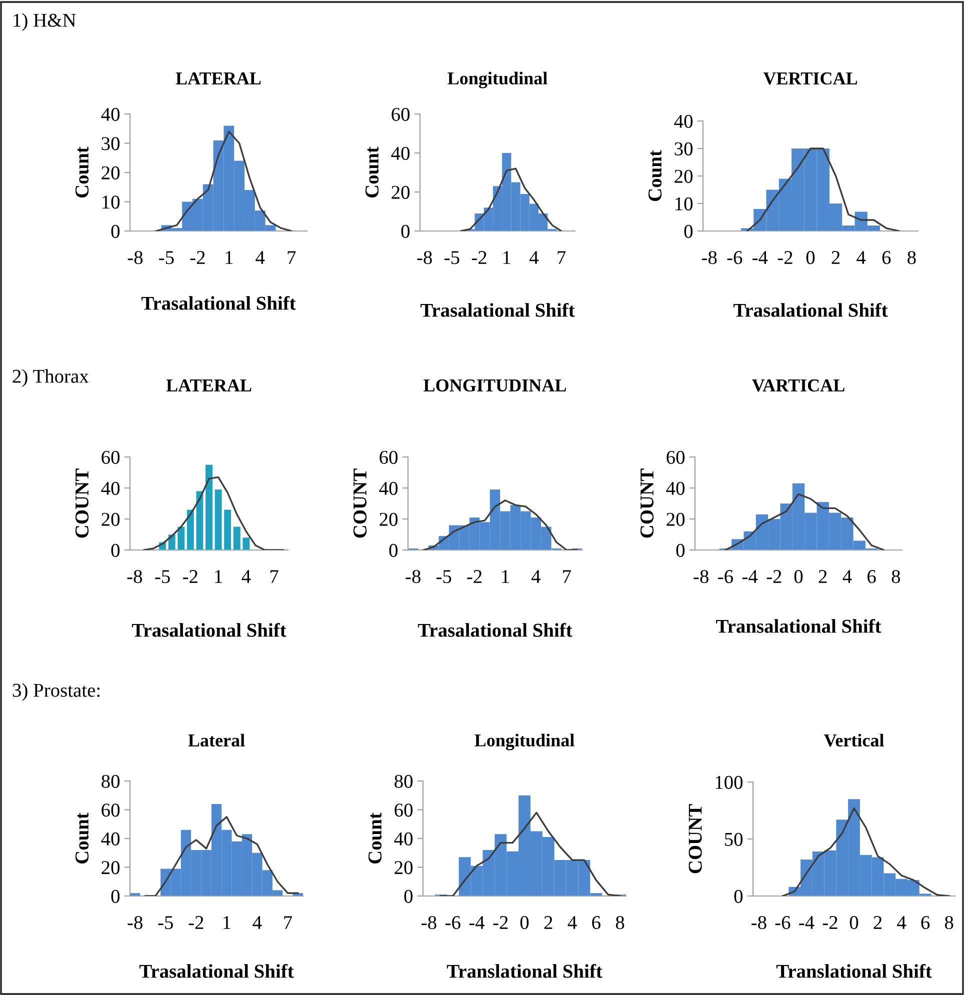 The image size is (965, 995). What do you see at coordinates (45, 22) in the screenshot?
I see `text: 1) H&N` at bounding box center [45, 22].